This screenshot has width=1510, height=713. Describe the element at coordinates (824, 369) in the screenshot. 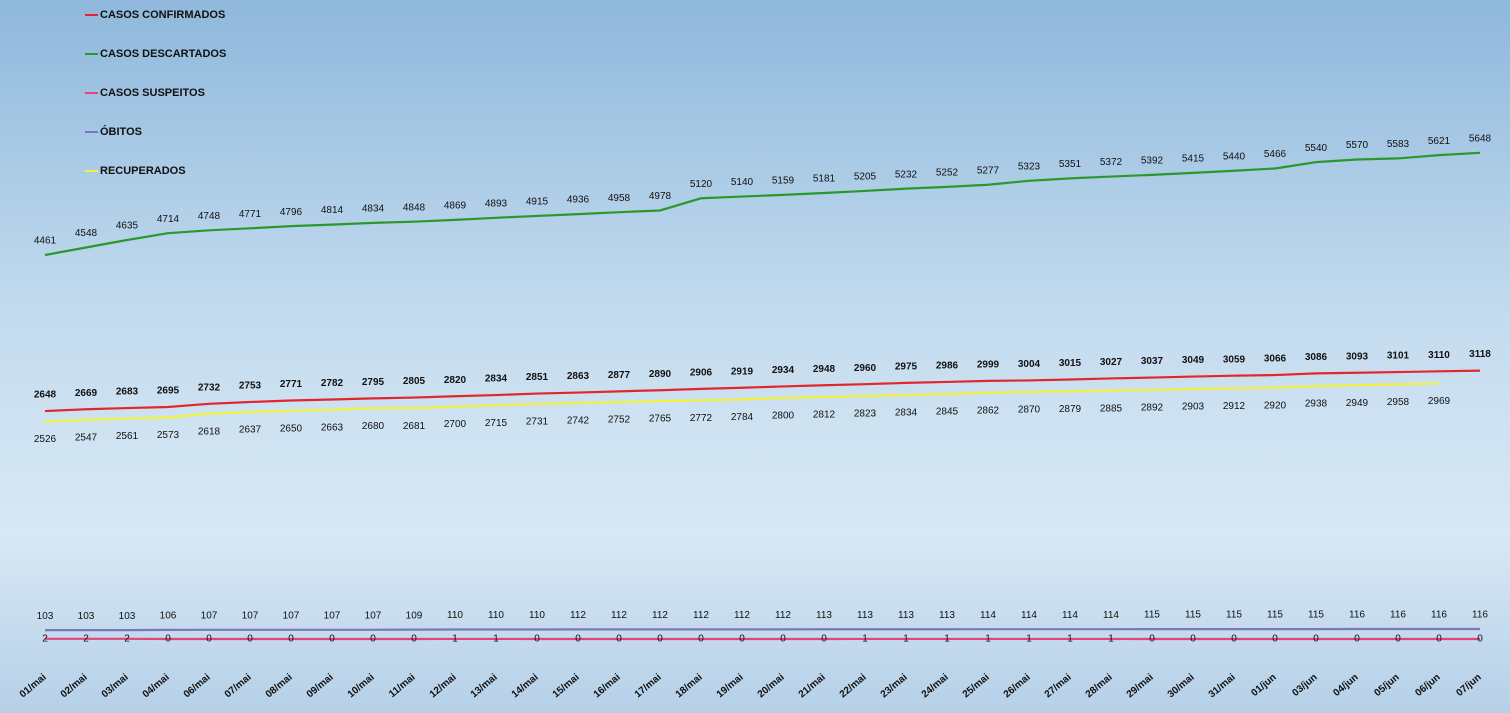

I see `value-label: 2948` at that location.